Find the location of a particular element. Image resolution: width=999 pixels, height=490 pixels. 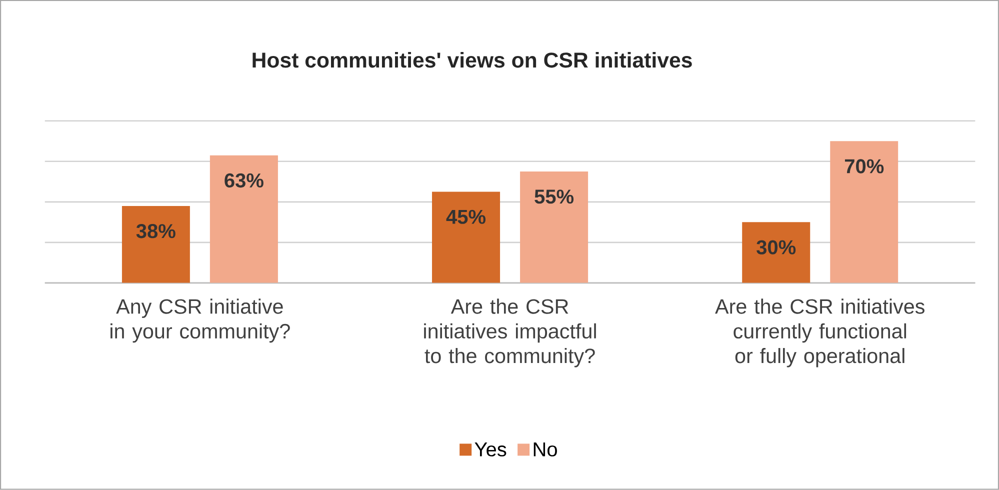

data-label: 63% is located at coordinates (244, 180).